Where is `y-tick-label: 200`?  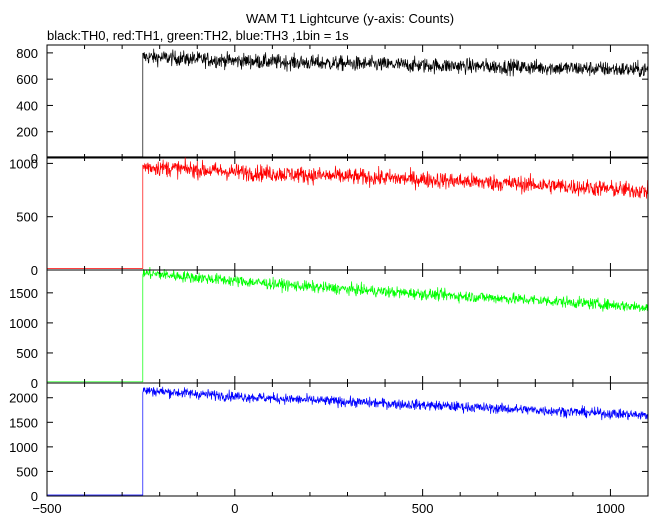
y-tick-label: 200 is located at coordinates (27, 132).